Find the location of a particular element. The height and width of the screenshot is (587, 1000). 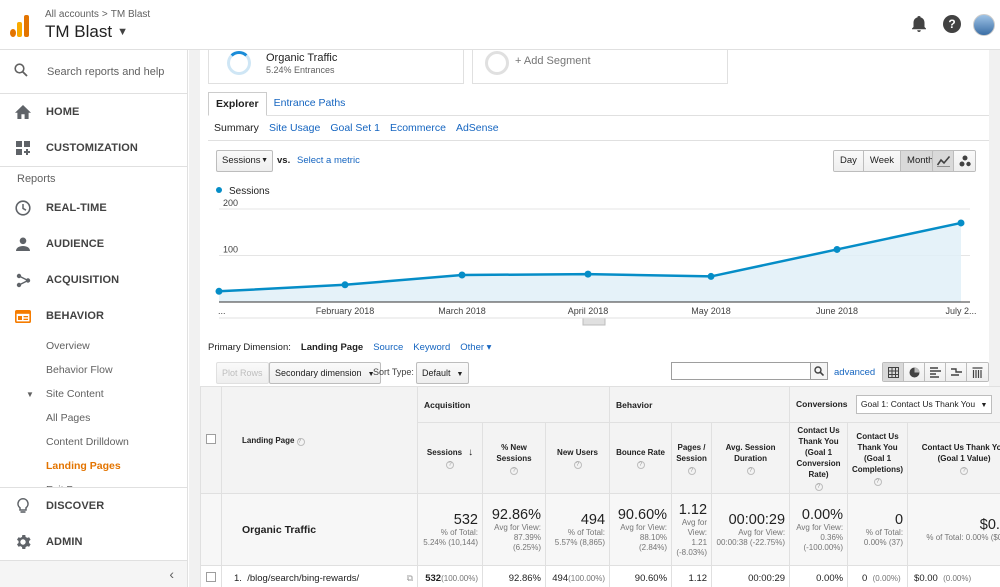

period-day-button: Day is located at coordinates (849, 161).